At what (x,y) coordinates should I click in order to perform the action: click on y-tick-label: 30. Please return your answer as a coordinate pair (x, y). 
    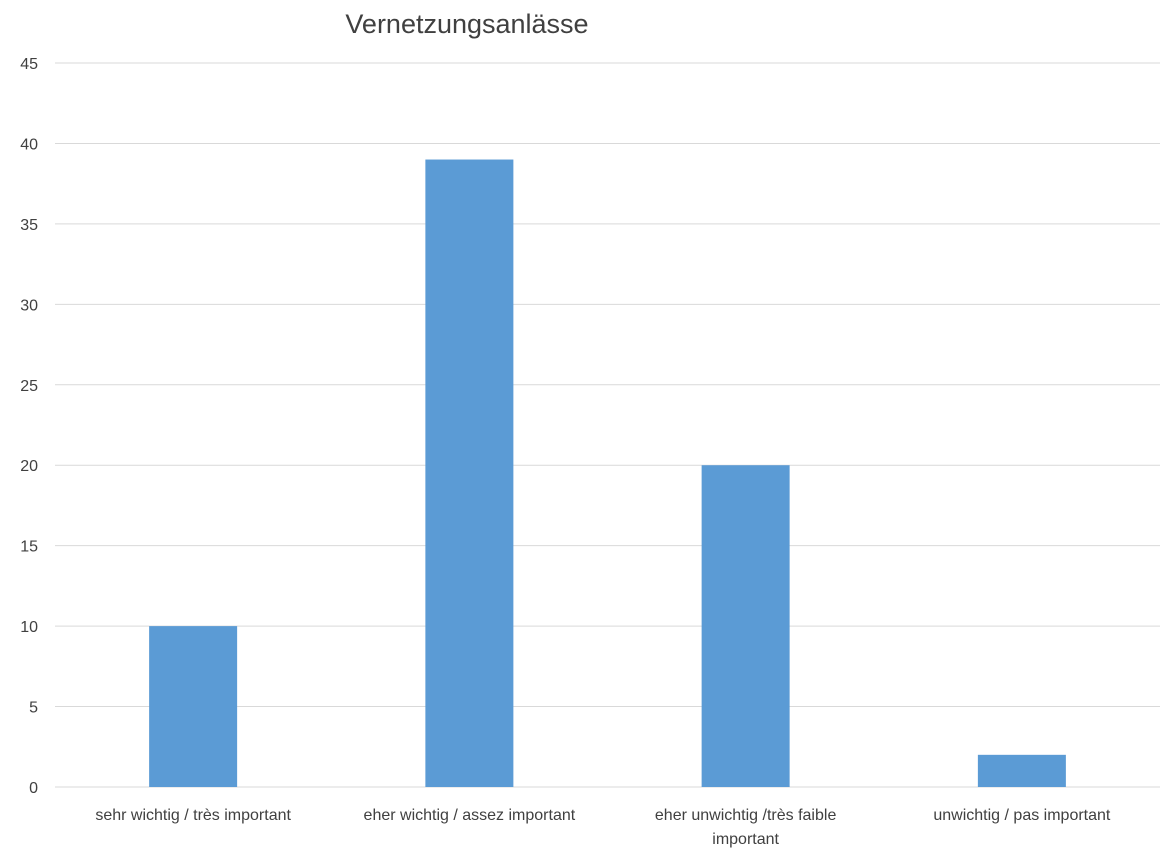
    Looking at the image, I should click on (29, 305).